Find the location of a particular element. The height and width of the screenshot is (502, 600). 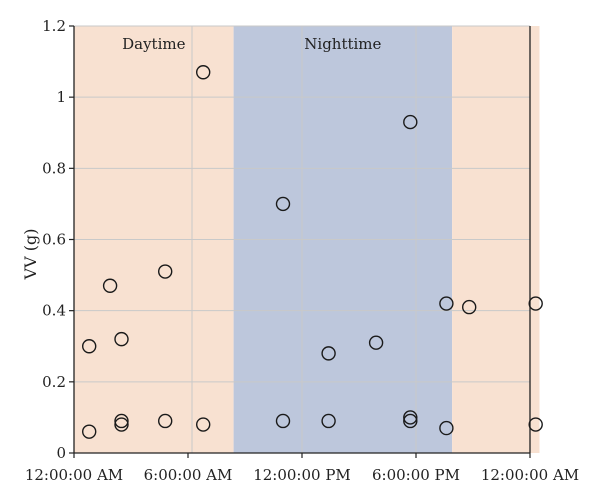

y-tick-label-2: 0.4 is located at coordinates (54, 311).